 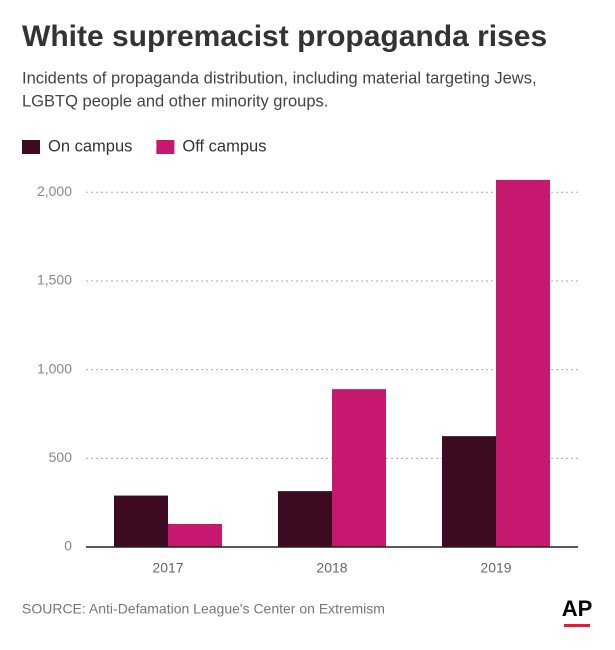 What do you see at coordinates (54, 280) in the screenshot?
I see `y-tick-label: 1,500` at bounding box center [54, 280].